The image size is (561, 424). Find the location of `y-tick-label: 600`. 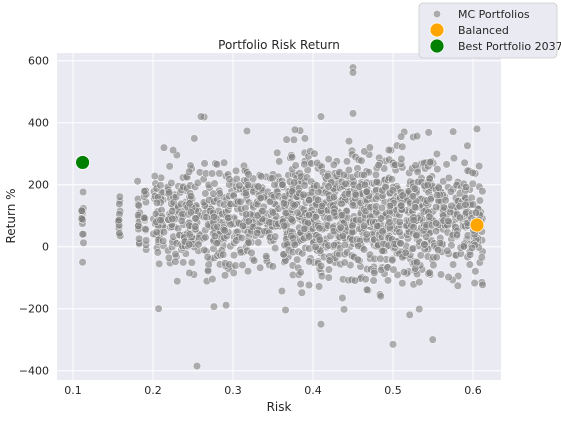

y-tick-label: 600 is located at coordinates (38, 61).